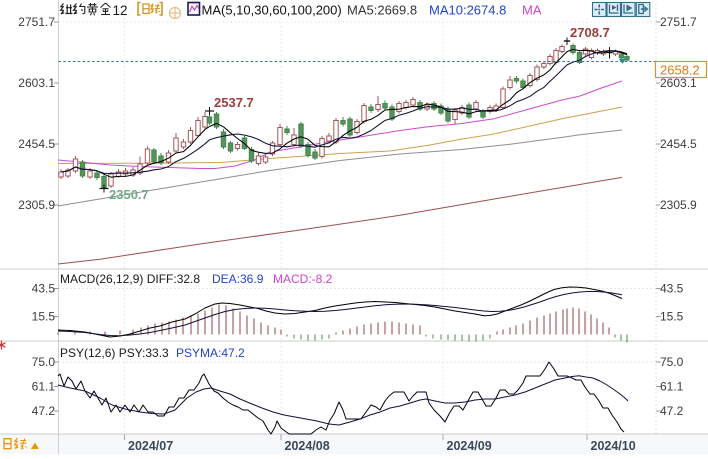 The height and width of the screenshot is (459, 708). What do you see at coordinates (303, 279) in the screenshot?
I see `svg-text: MACD:-8.2` at bounding box center [303, 279].